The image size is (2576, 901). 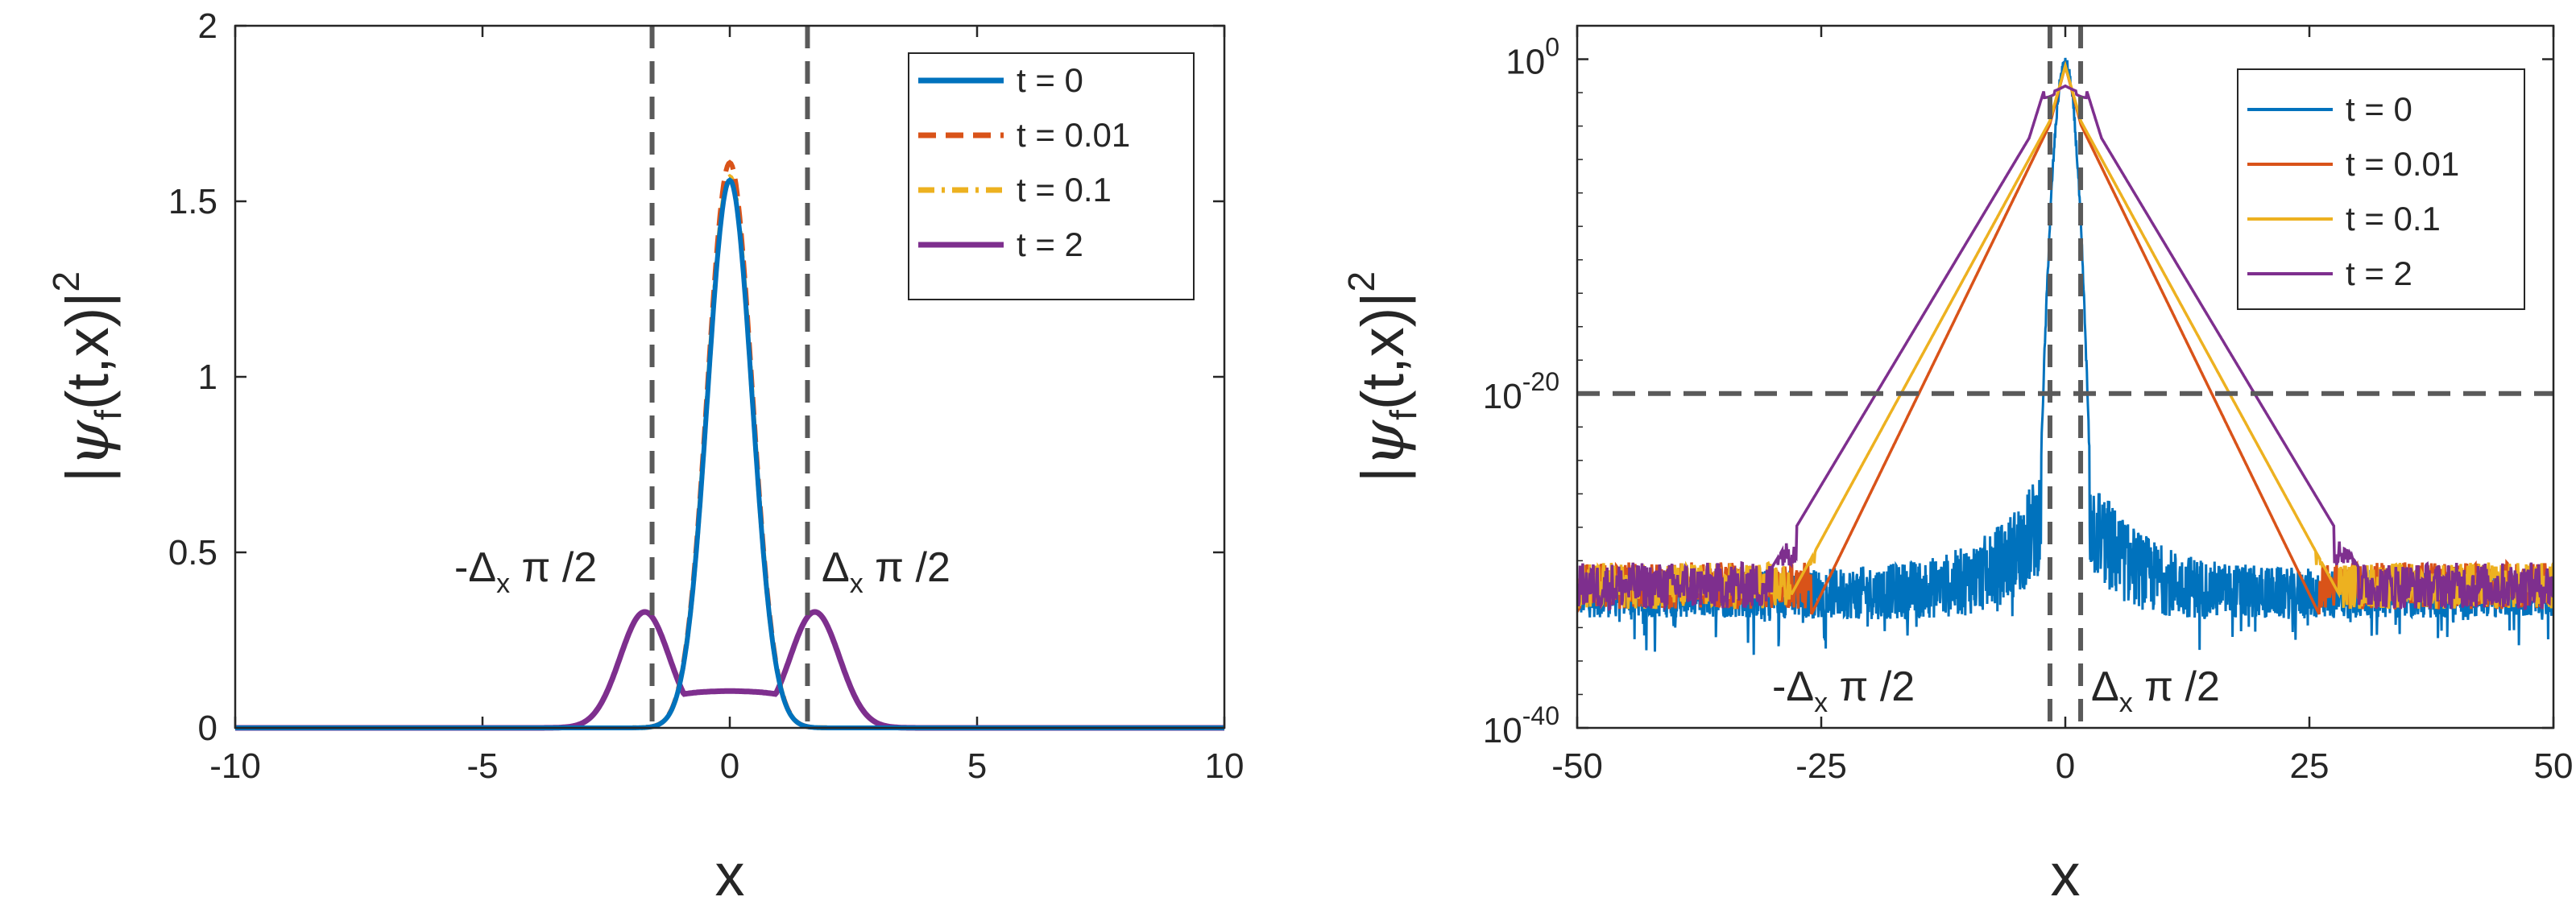 What do you see at coordinates (192, 552) in the screenshot?
I see `y-tick-label: 0.5` at bounding box center [192, 552].